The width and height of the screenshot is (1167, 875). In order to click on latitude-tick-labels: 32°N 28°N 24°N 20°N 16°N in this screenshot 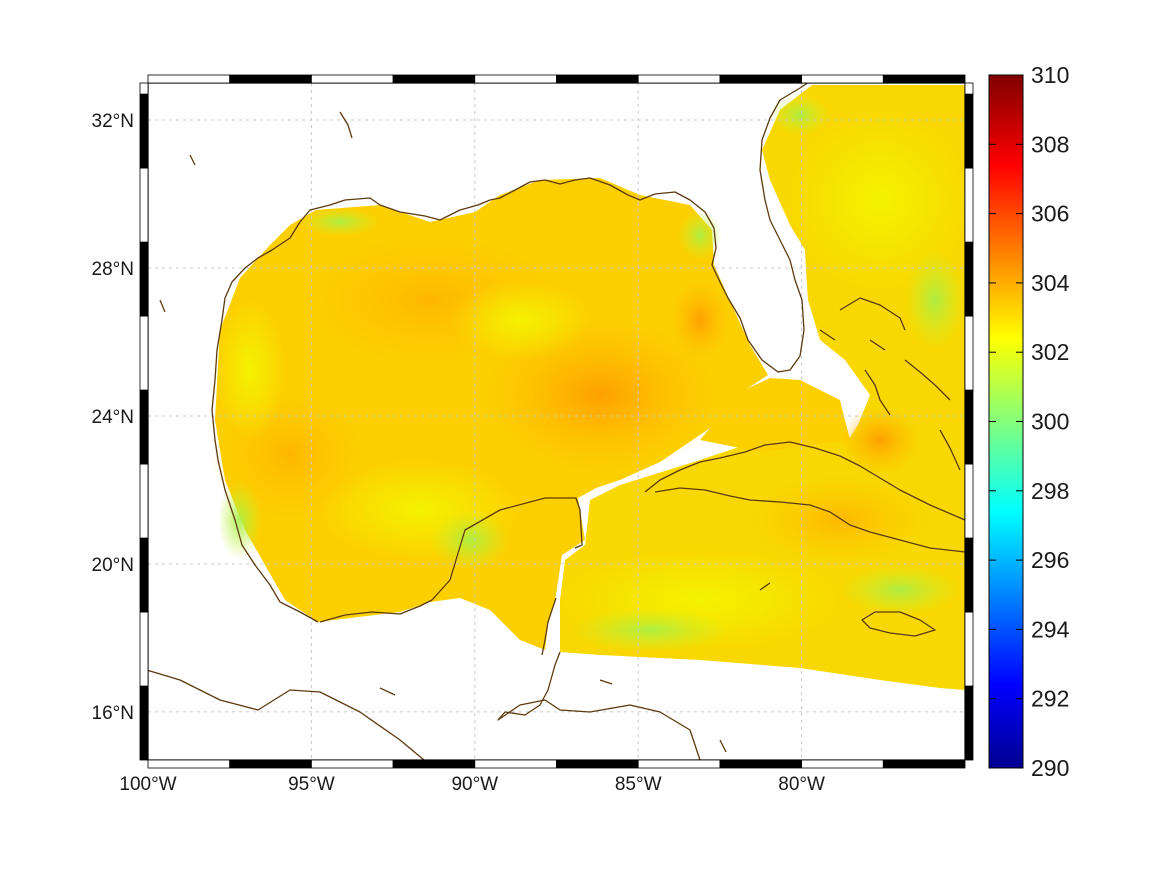, I will do `click(113, 417)`.